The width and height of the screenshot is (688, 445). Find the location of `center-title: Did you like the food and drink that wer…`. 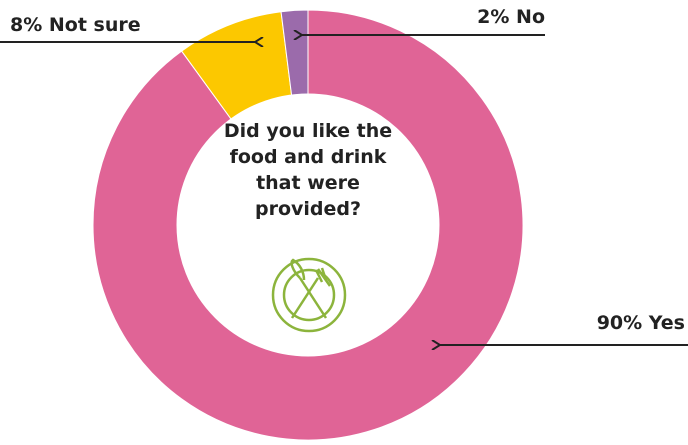

center-title: Did you like the food and drink that wer… is located at coordinates (308, 170).